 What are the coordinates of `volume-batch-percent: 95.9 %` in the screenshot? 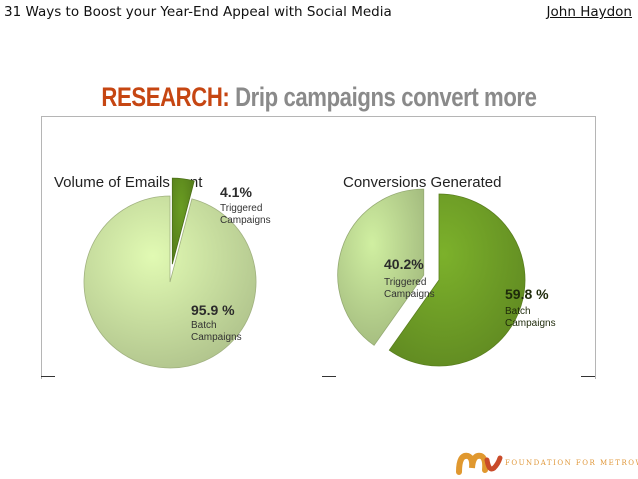 It's located at (213, 310).